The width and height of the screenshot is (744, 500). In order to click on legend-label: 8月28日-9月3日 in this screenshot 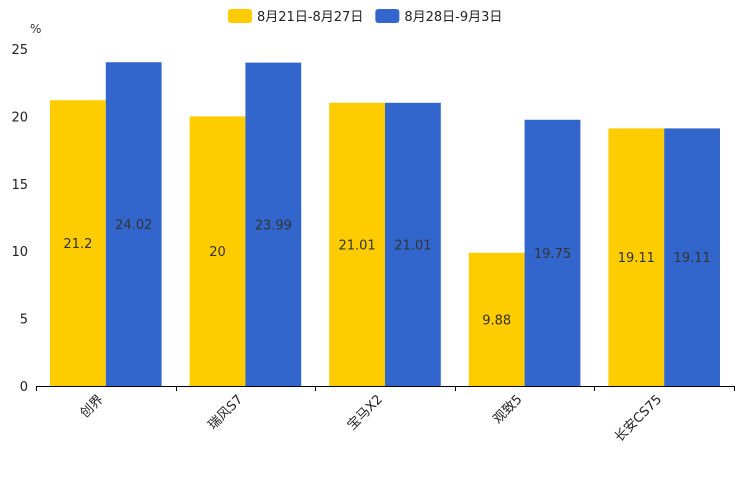, I will do `click(453, 17)`.